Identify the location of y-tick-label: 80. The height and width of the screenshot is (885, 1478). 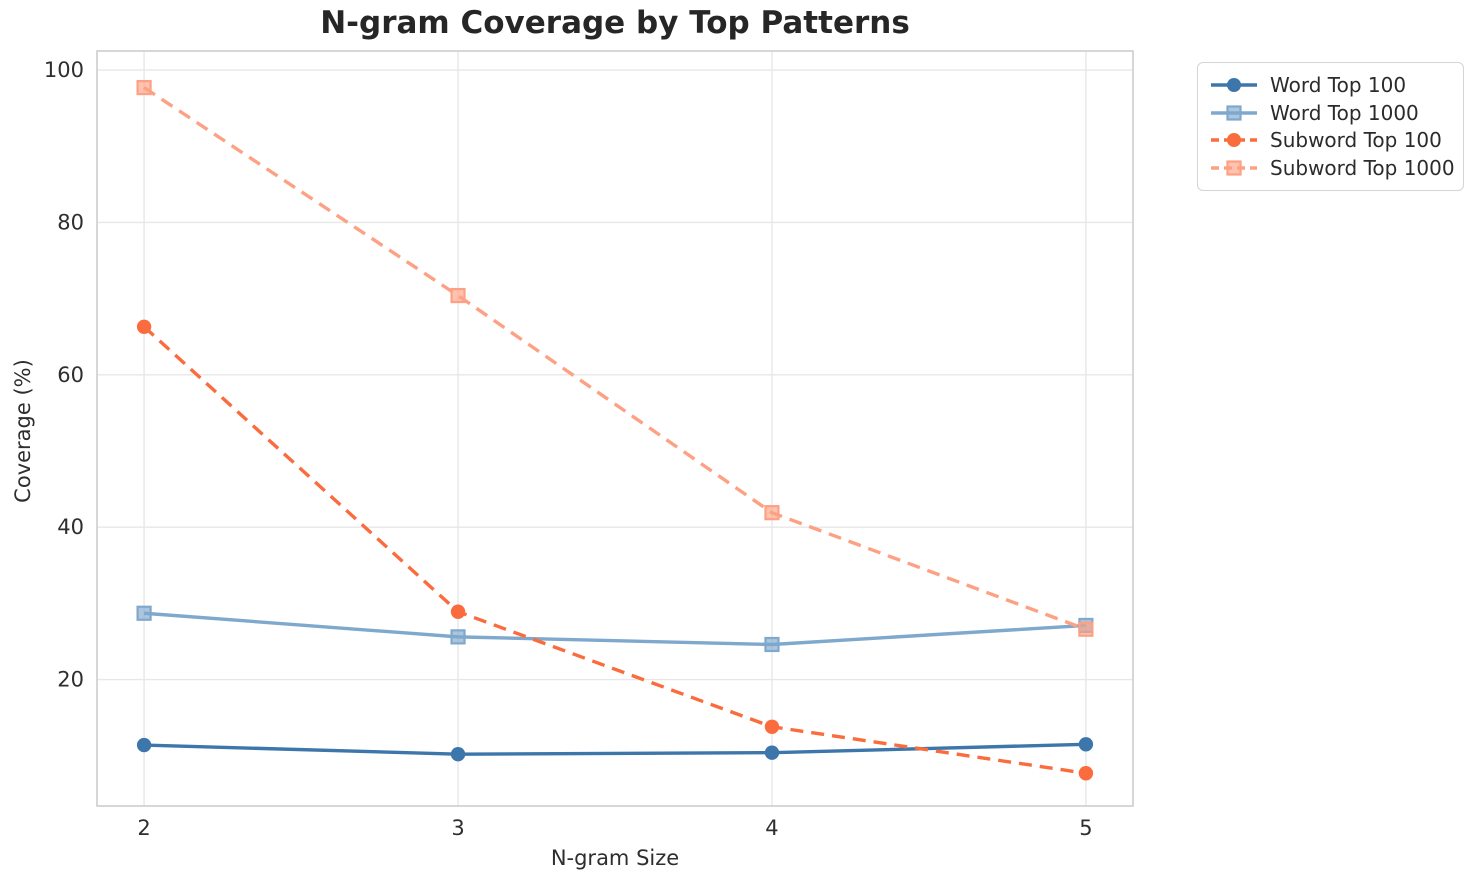
(70, 222).